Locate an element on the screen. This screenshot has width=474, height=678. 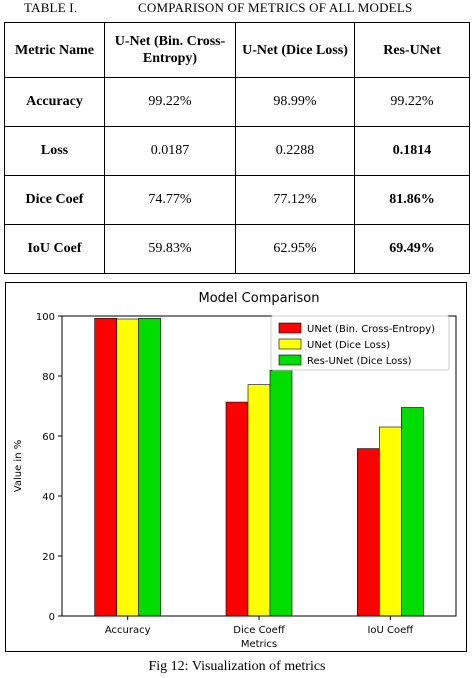
table-row: Loss 0.0187 0.2288 0.1814 is located at coordinates (237, 151).